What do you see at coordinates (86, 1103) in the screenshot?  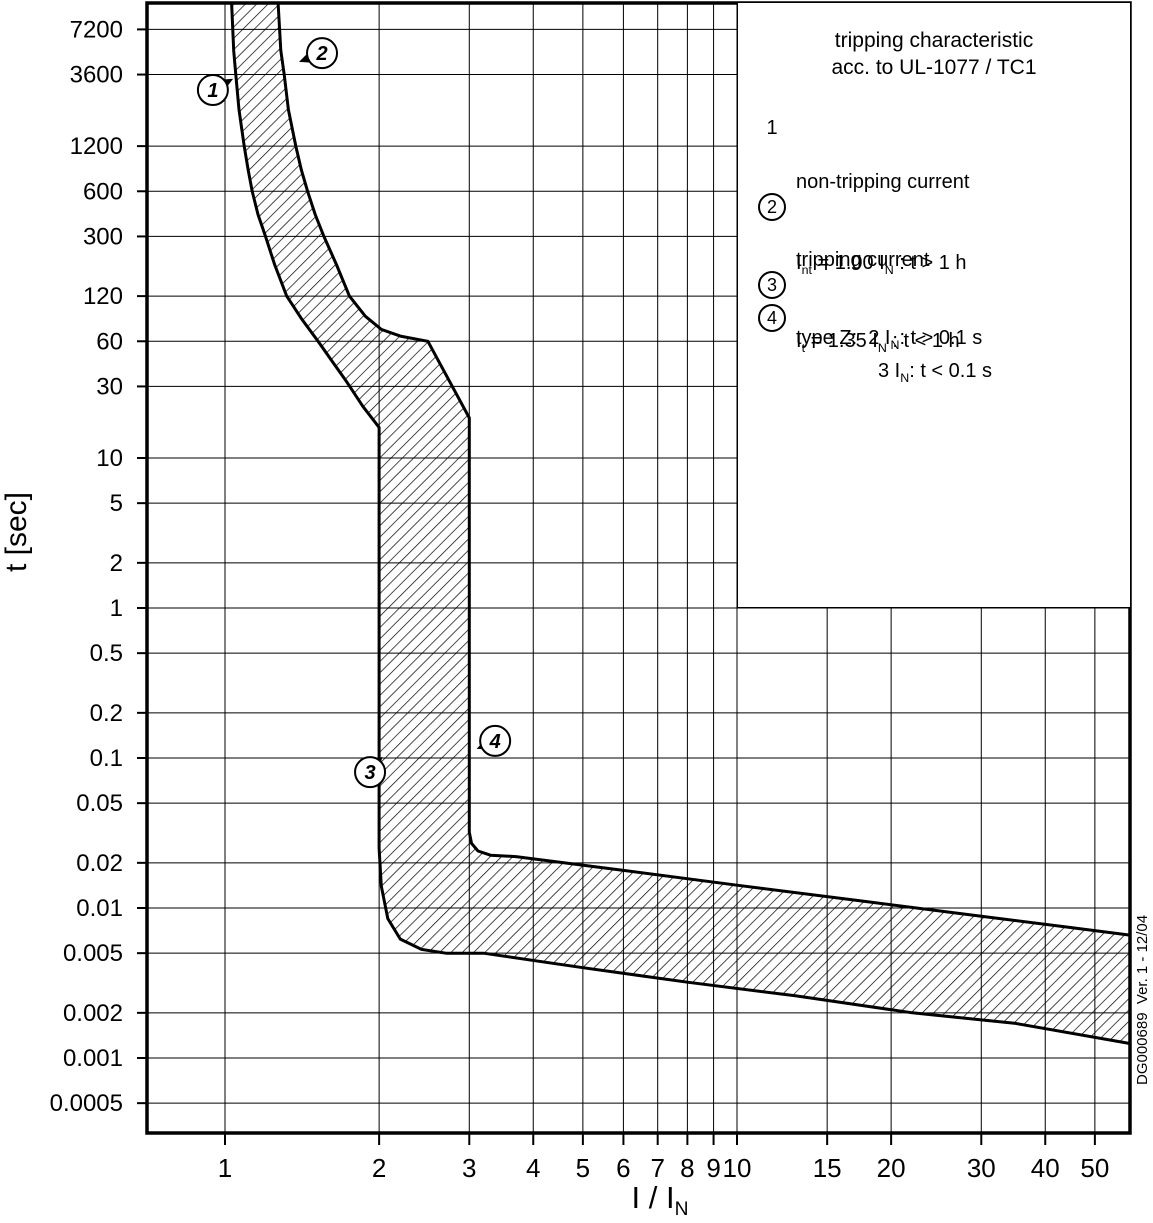 I see `y-tick-label: 0.0005` at bounding box center [86, 1103].